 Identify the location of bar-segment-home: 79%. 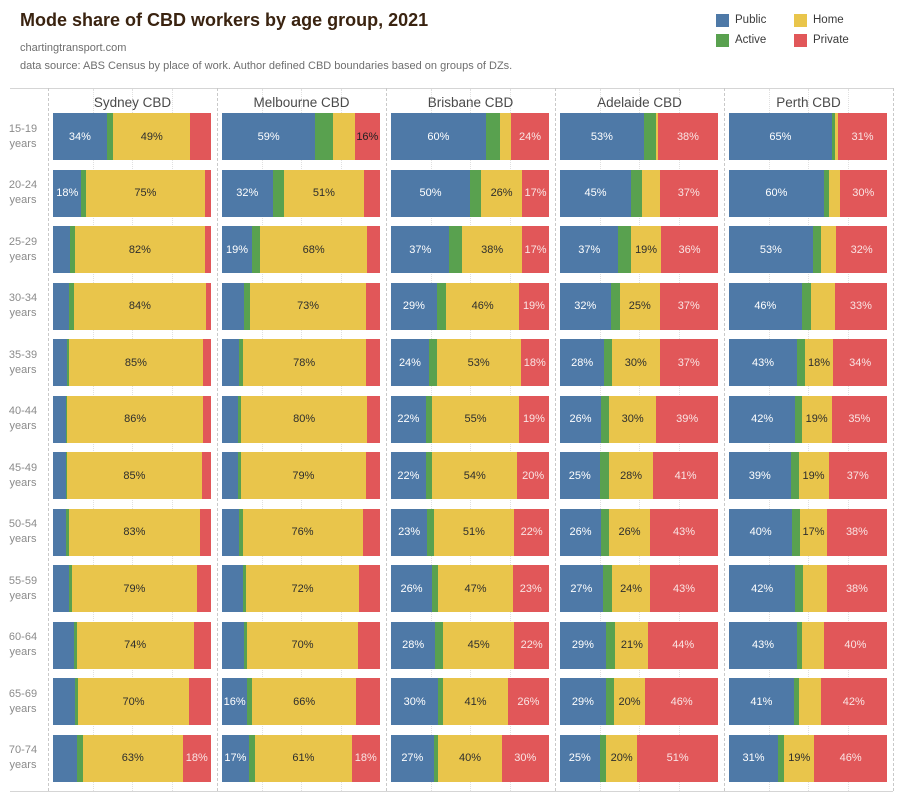
(134, 588).